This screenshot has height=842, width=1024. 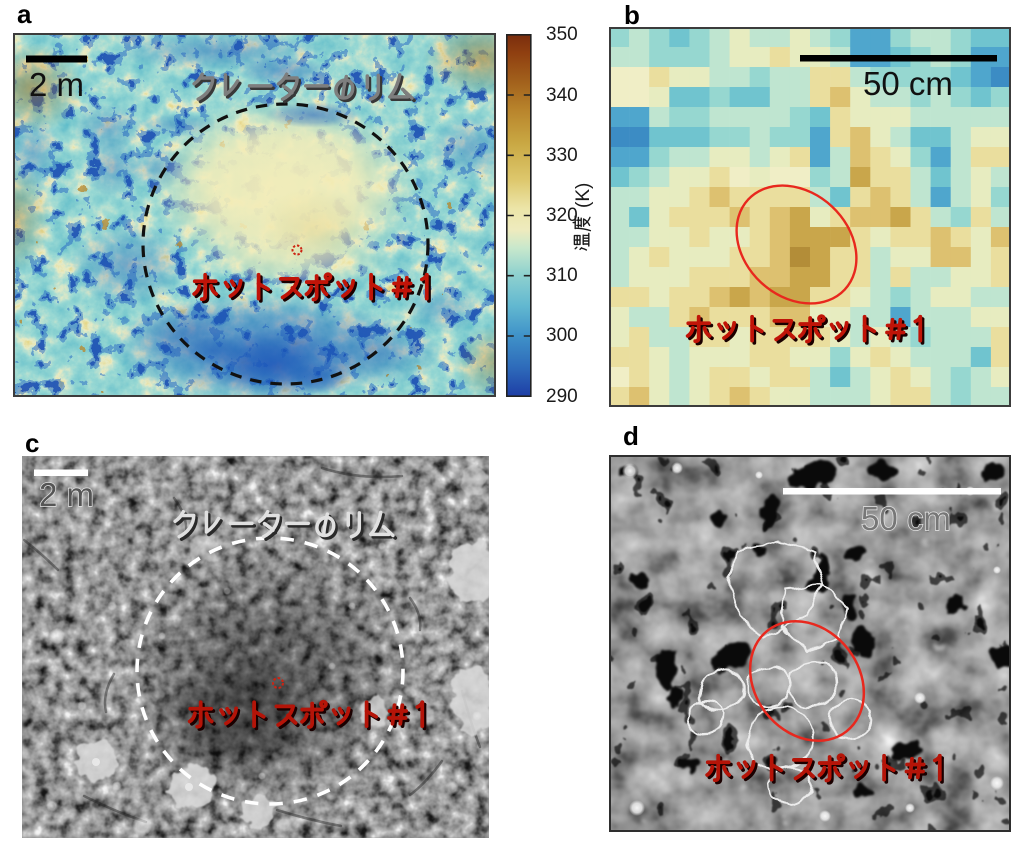 What do you see at coordinates (583, 195) in the screenshot?
I see `svg-text: (K)` at bounding box center [583, 195].